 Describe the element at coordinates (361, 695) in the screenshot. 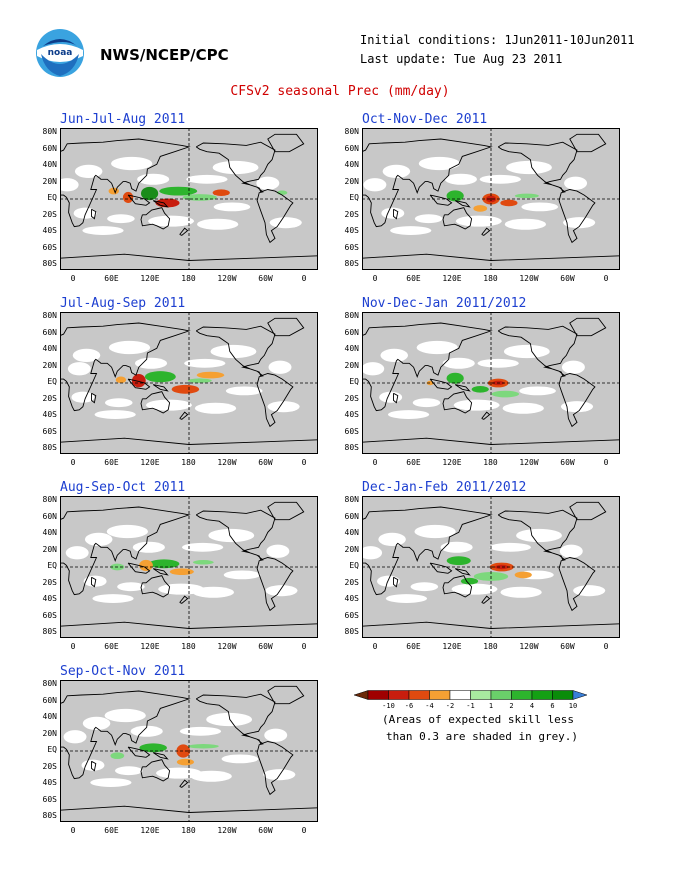

I see `colorbar-arrow-low` at that location.